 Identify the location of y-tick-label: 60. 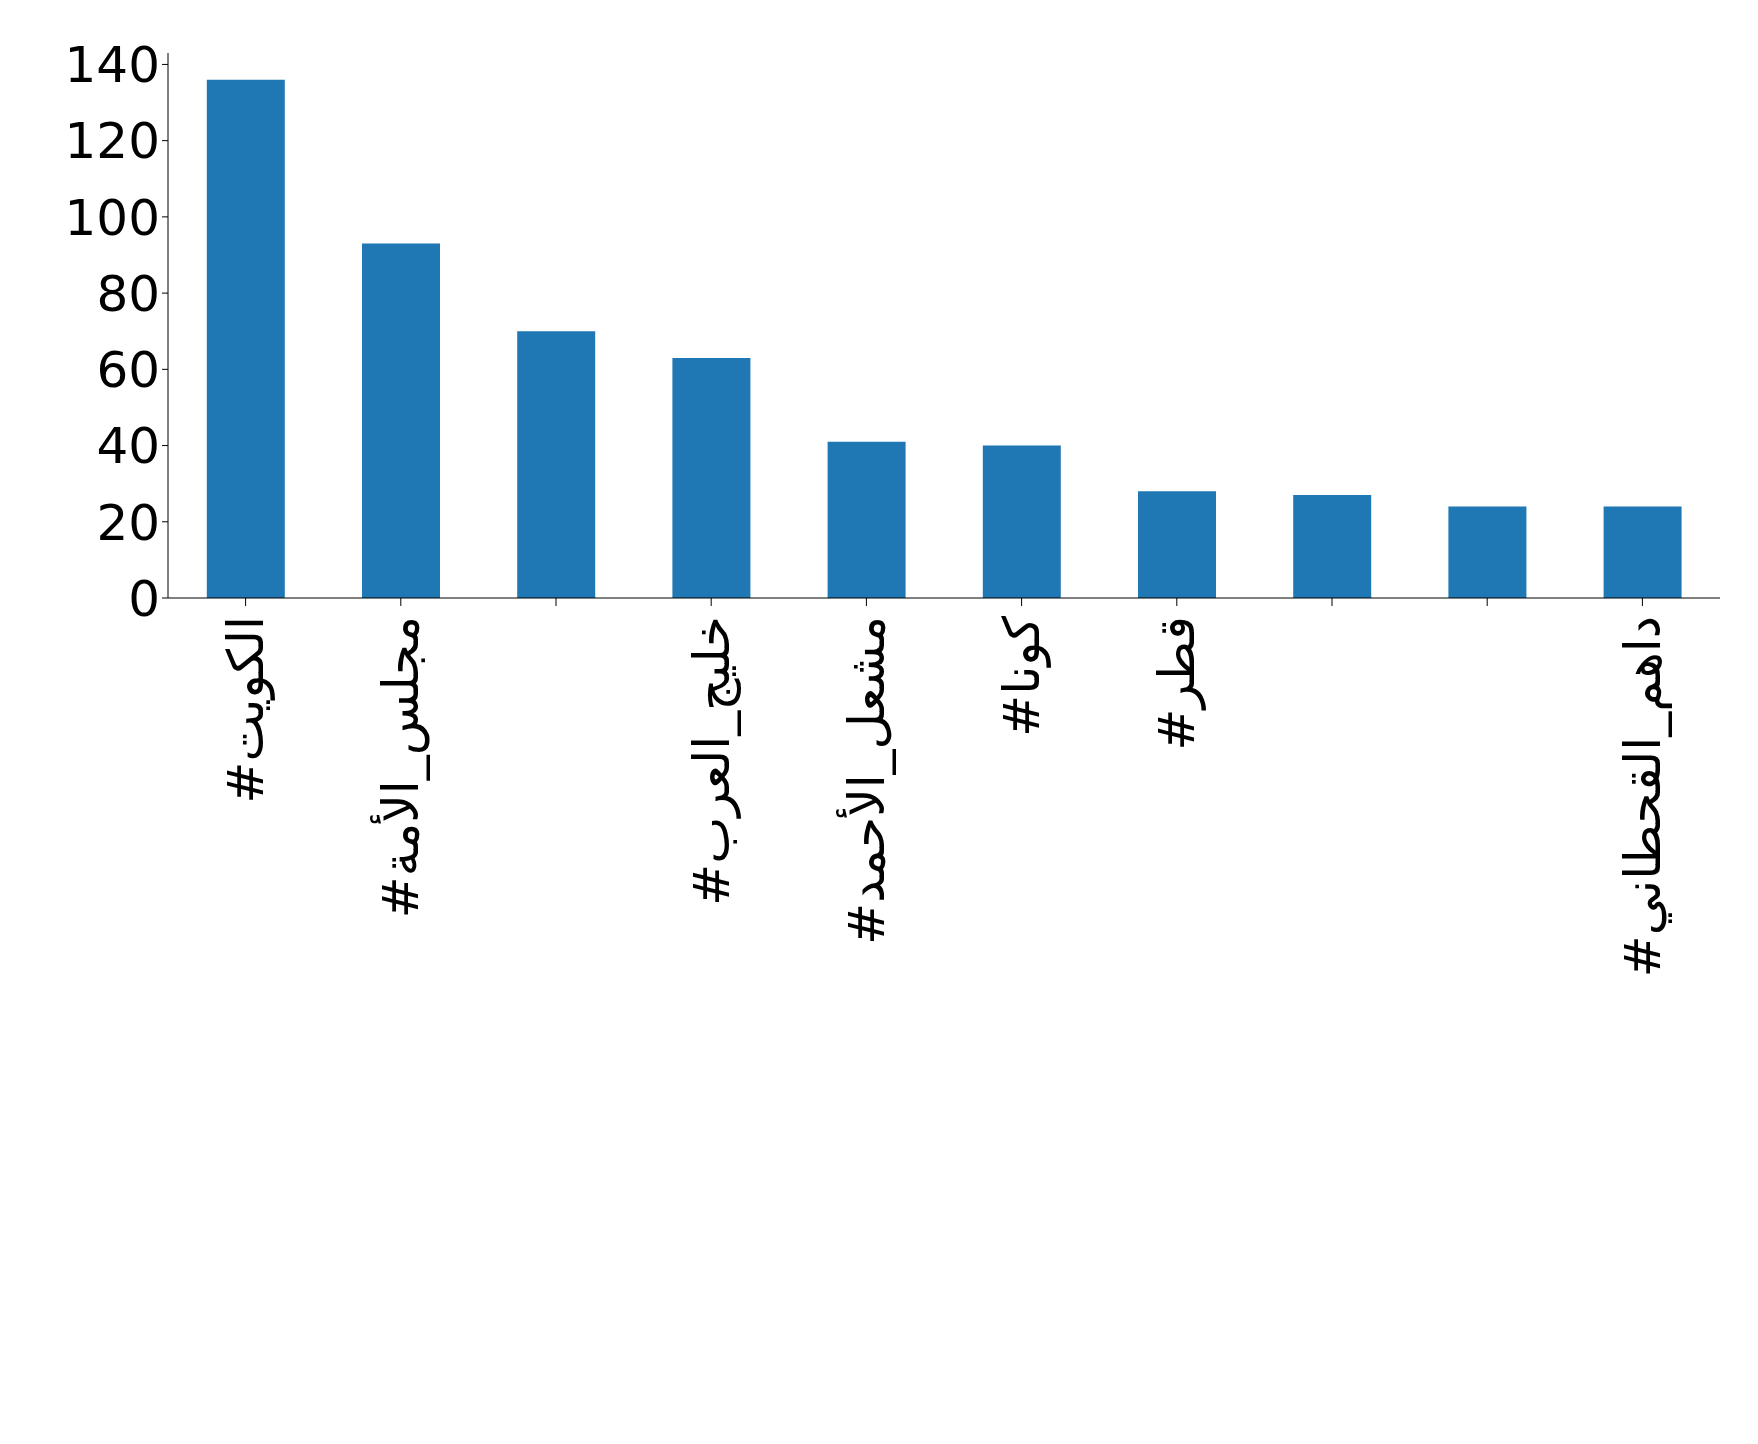
(128, 370).